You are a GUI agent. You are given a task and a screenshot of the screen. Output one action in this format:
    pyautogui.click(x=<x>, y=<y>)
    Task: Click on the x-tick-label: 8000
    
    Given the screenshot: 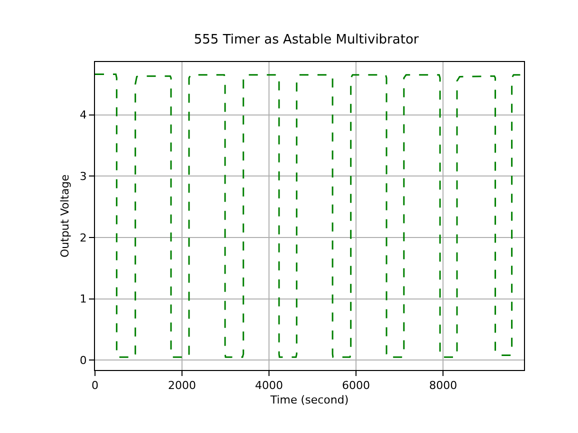 What is the action you would take?
    pyautogui.click(x=443, y=385)
    